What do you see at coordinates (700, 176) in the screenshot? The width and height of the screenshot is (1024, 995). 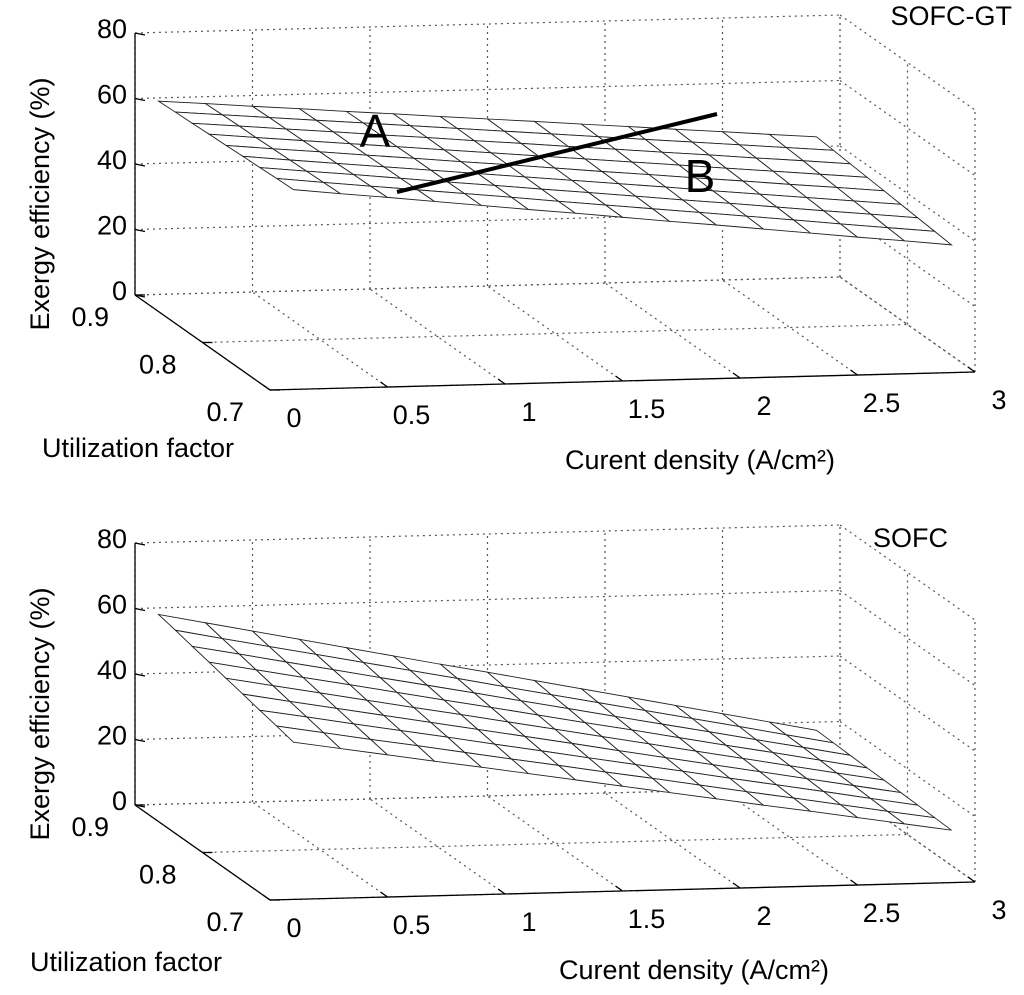 I see `annotation: B` at bounding box center [700, 176].